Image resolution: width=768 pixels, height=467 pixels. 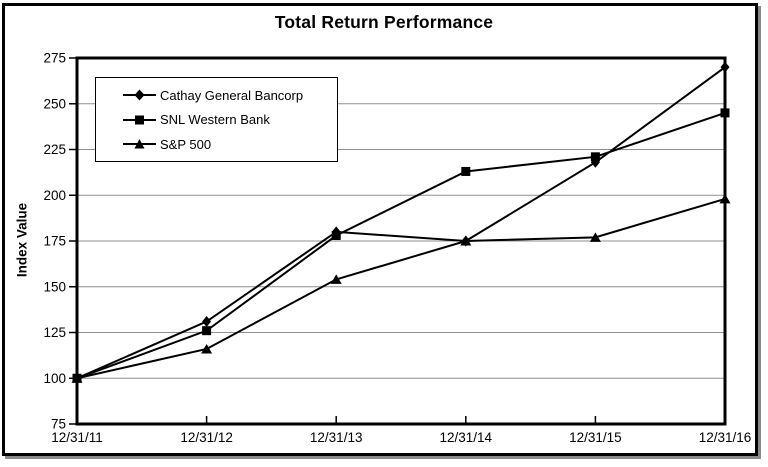 I want to click on y-tick-label: 125, so click(x=54, y=332).